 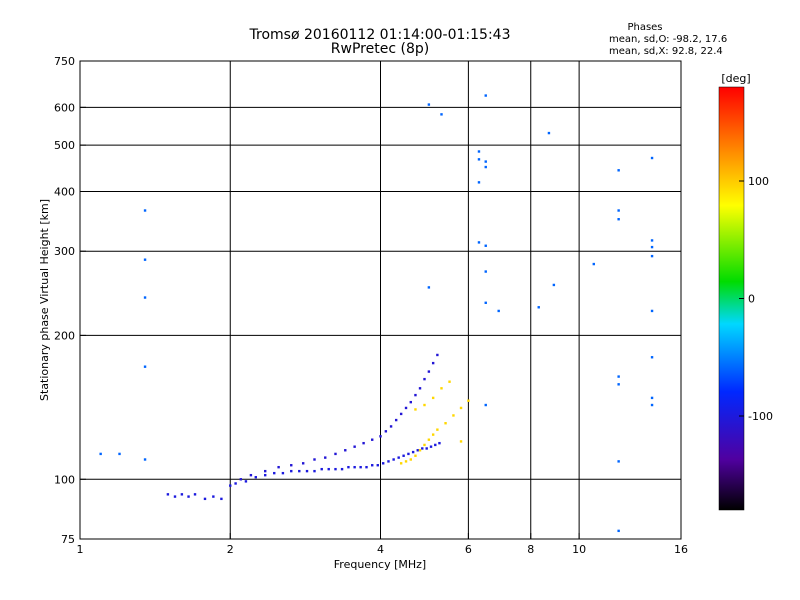 What do you see at coordinates (380, 564) in the screenshot?
I see `x-axis-label: Frequency [MHz]` at bounding box center [380, 564].